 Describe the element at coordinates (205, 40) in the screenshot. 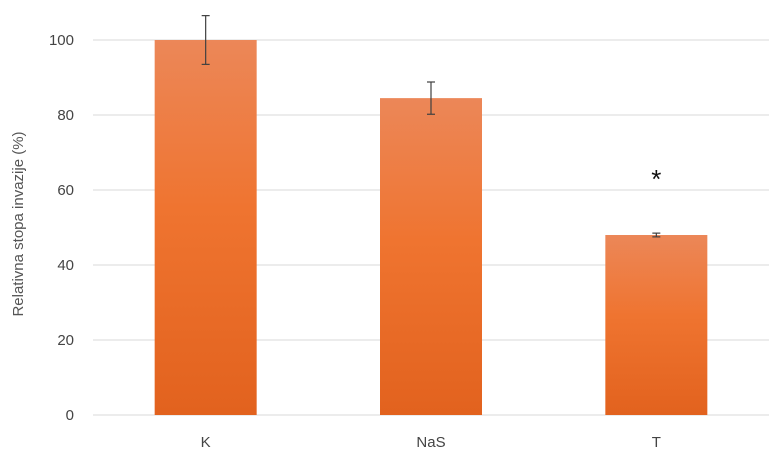

I see `error-bar-k` at that location.